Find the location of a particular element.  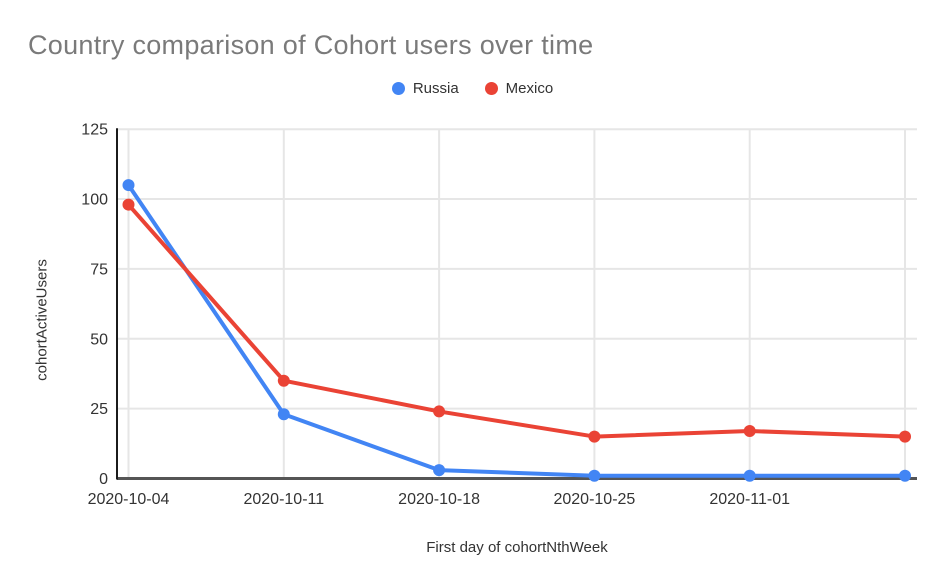

y-tick-label: 50 is located at coordinates (99, 339).